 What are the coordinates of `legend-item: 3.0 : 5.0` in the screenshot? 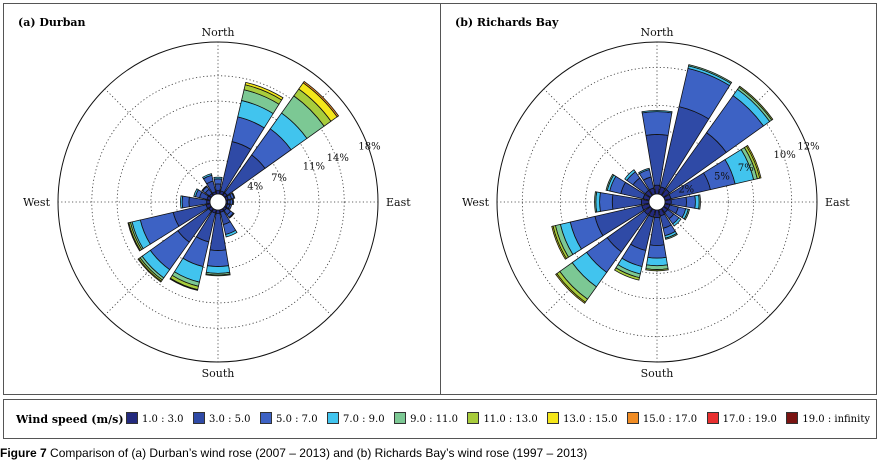 It's located at (222, 418).